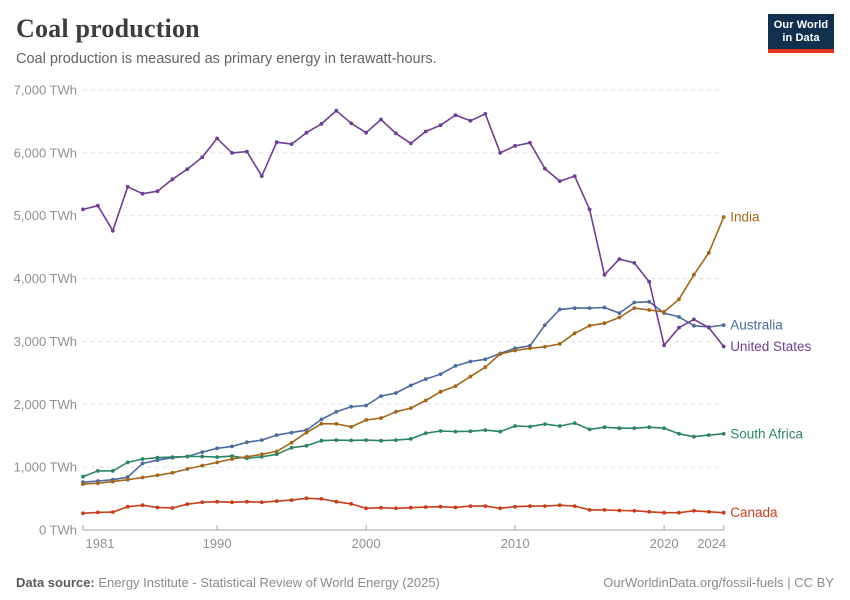 The width and height of the screenshot is (850, 600). I want to click on y-tick-label: 4,000 TWh, so click(45, 278).